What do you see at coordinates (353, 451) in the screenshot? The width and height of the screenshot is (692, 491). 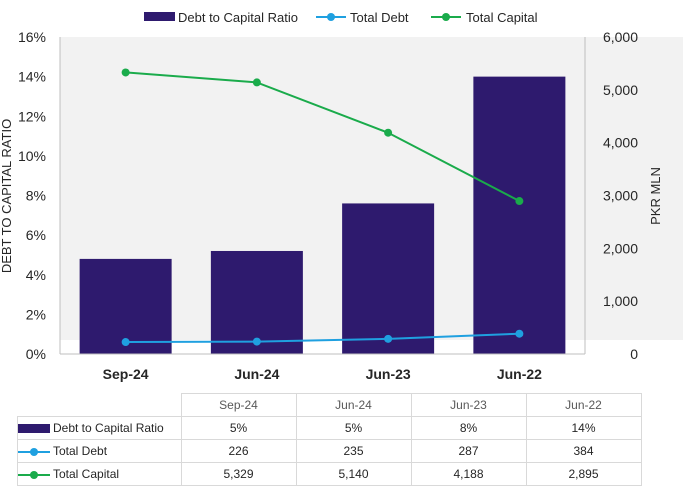 I see `table-cell: 235` at bounding box center [353, 451].